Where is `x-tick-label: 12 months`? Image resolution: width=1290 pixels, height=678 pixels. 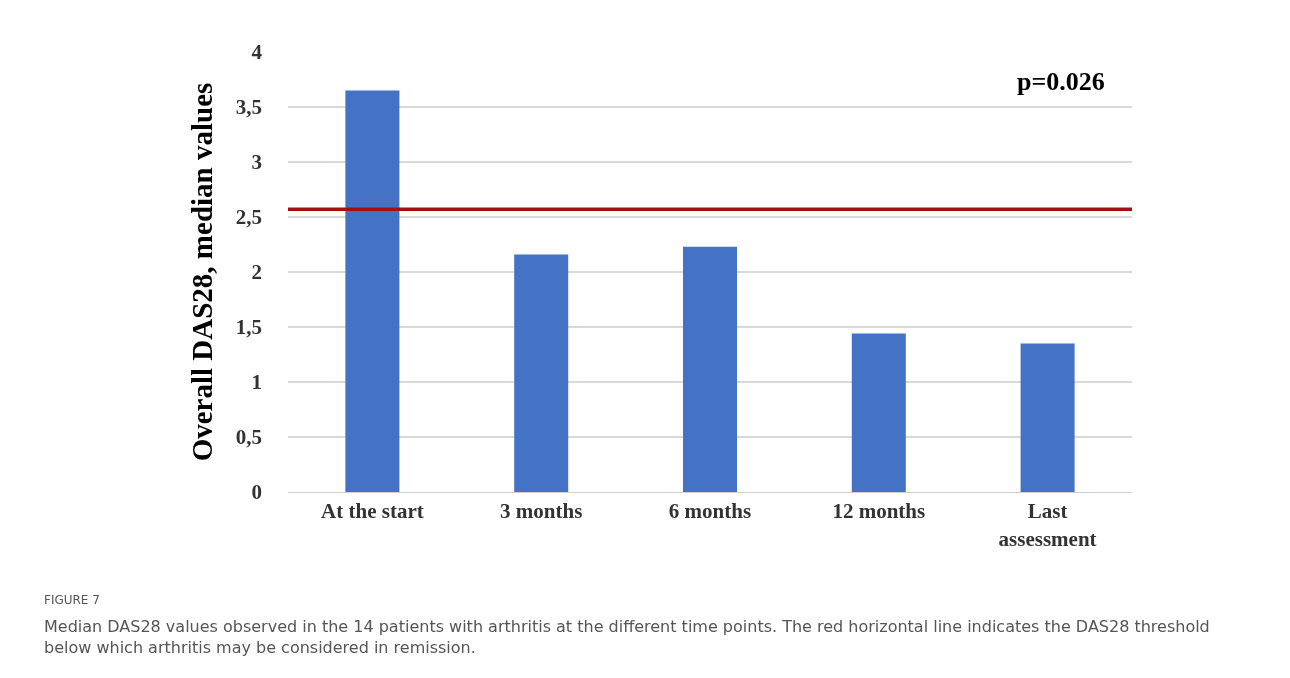
x-tick-label: 12 months is located at coordinates (879, 511).